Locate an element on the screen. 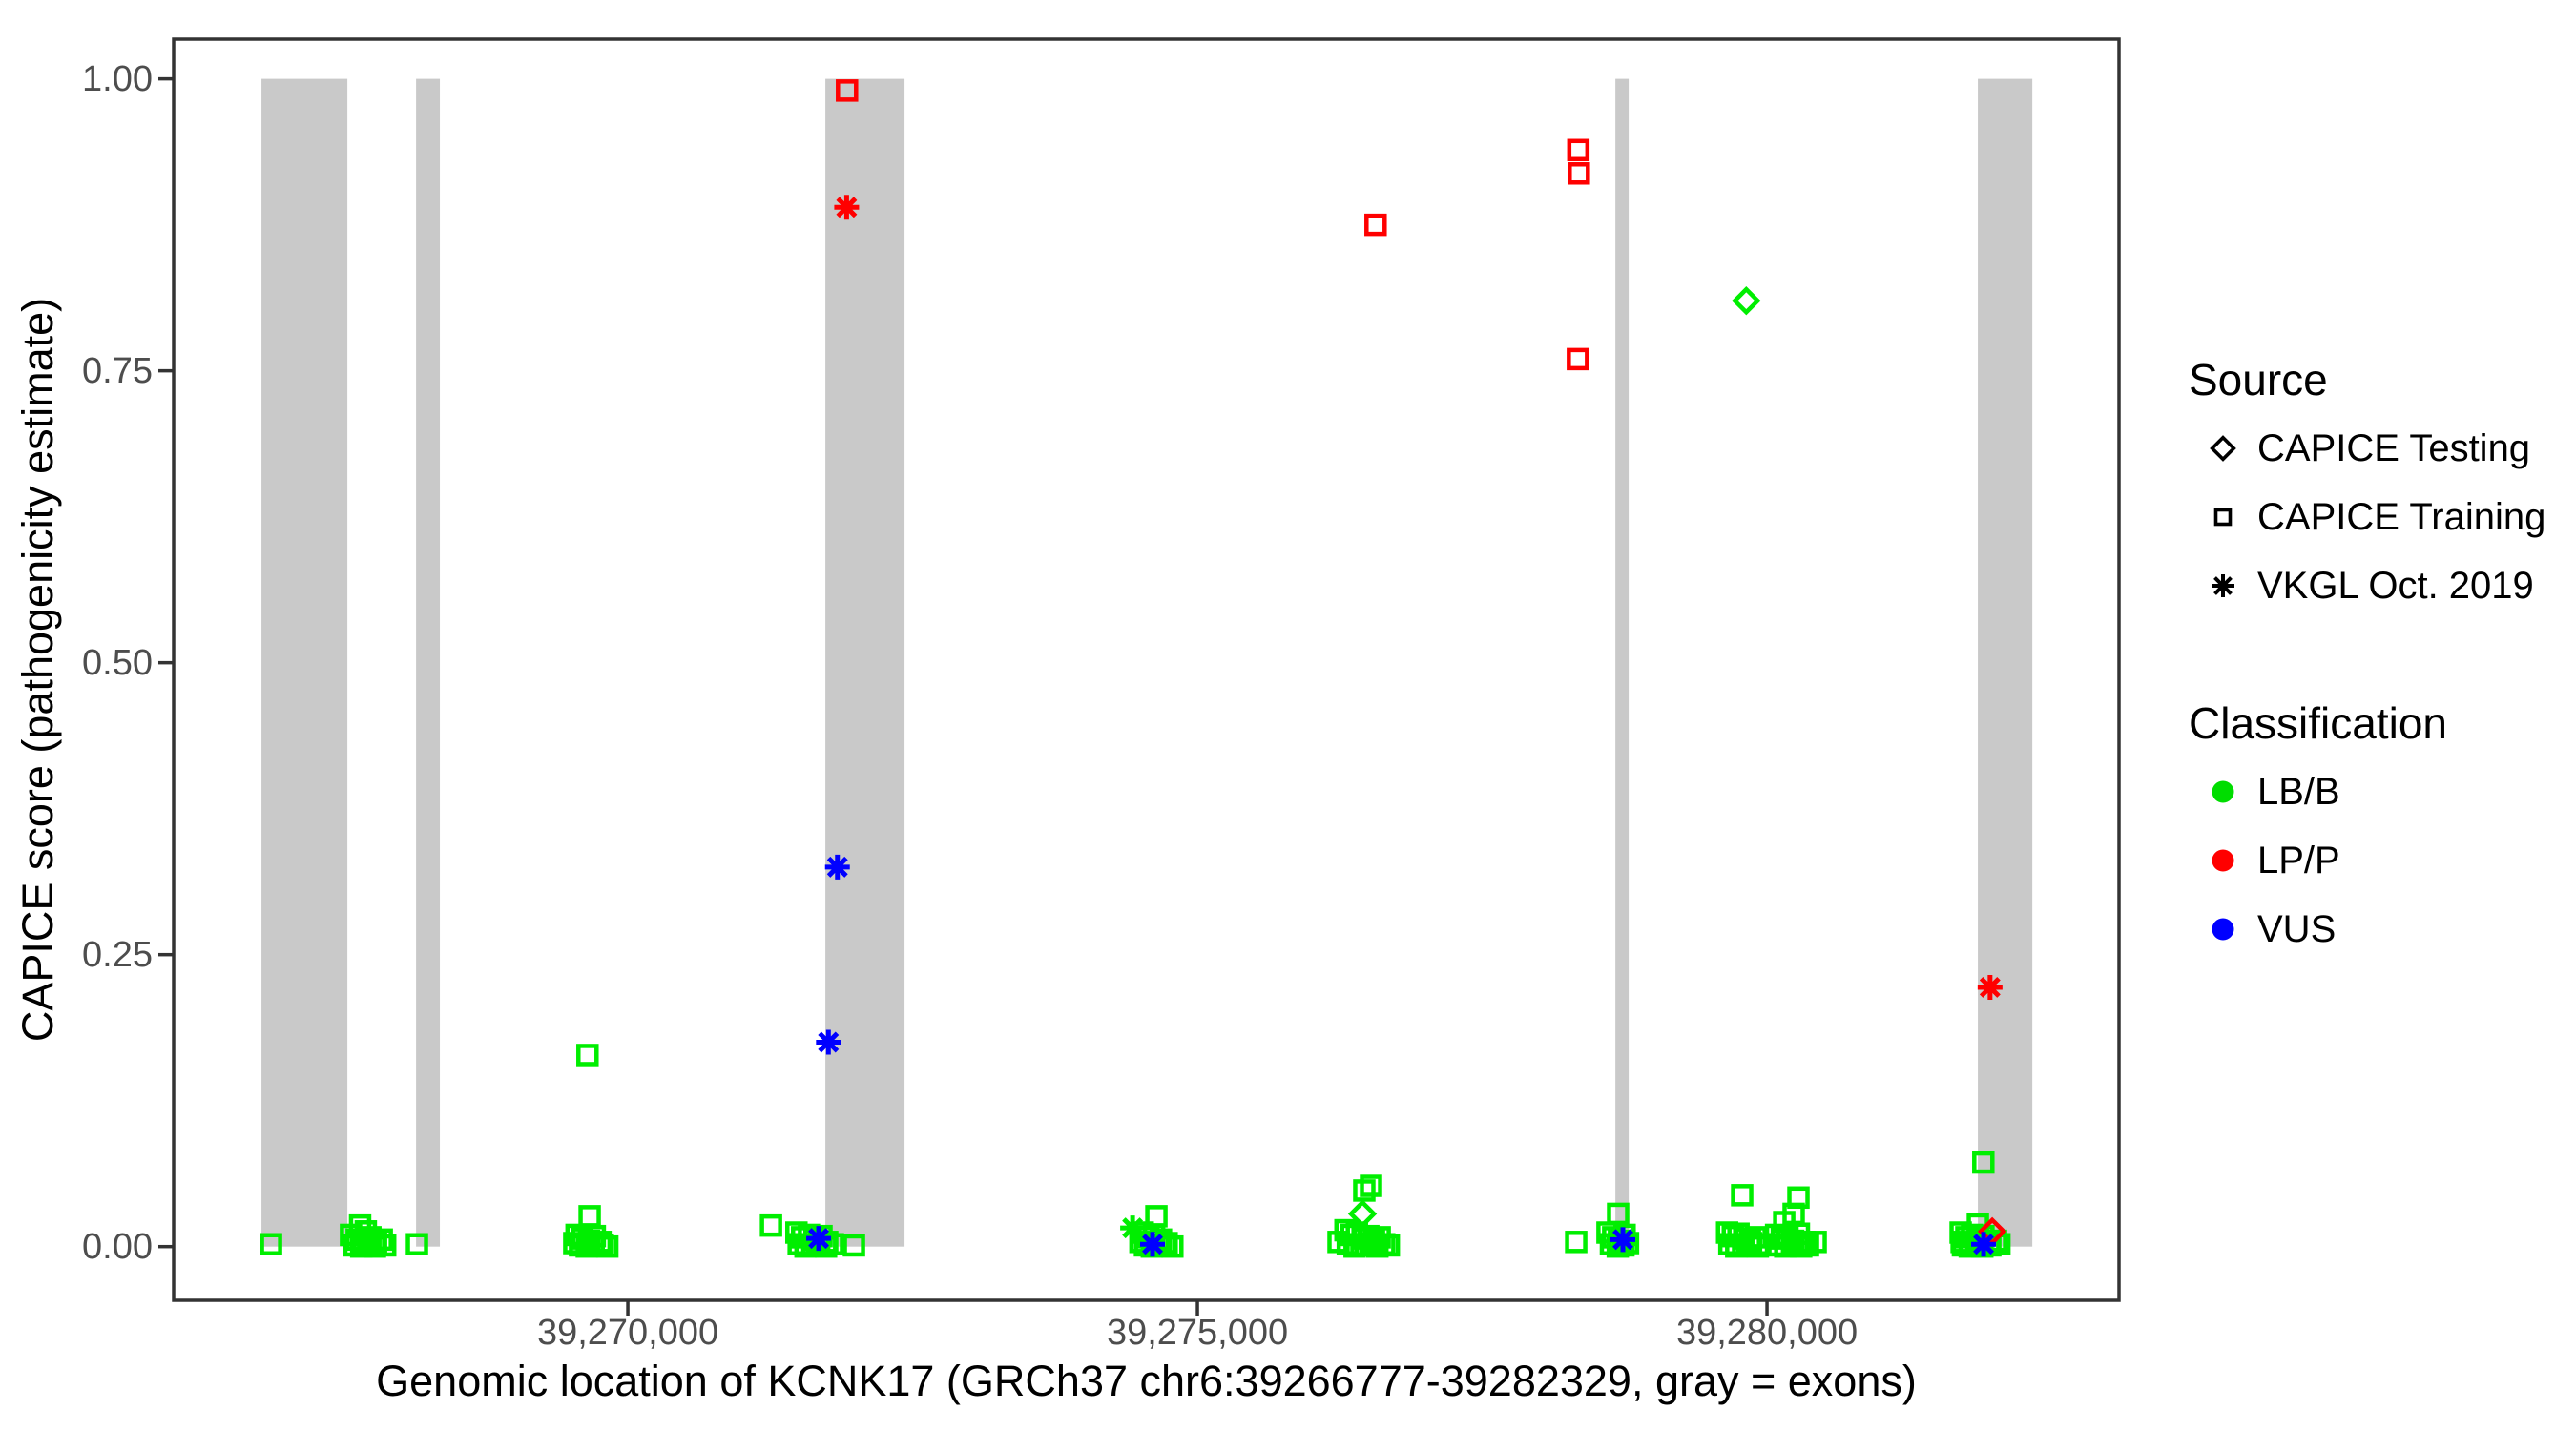 Image resolution: width=2576 pixels, height=1431 pixels. asterisk-icon is located at coordinates (2223, 586).